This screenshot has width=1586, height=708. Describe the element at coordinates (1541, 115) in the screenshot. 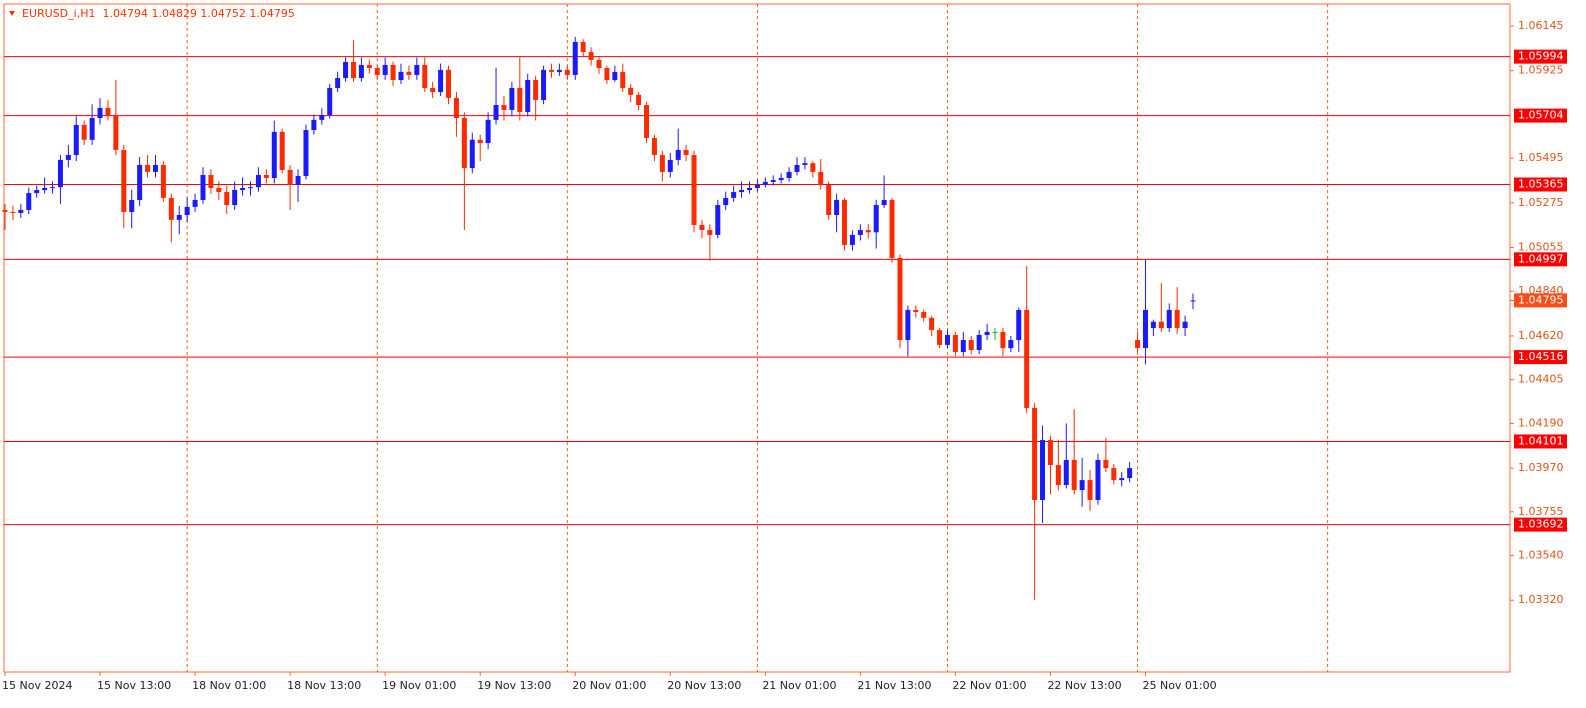

I see `level-label: 1.05704` at that location.